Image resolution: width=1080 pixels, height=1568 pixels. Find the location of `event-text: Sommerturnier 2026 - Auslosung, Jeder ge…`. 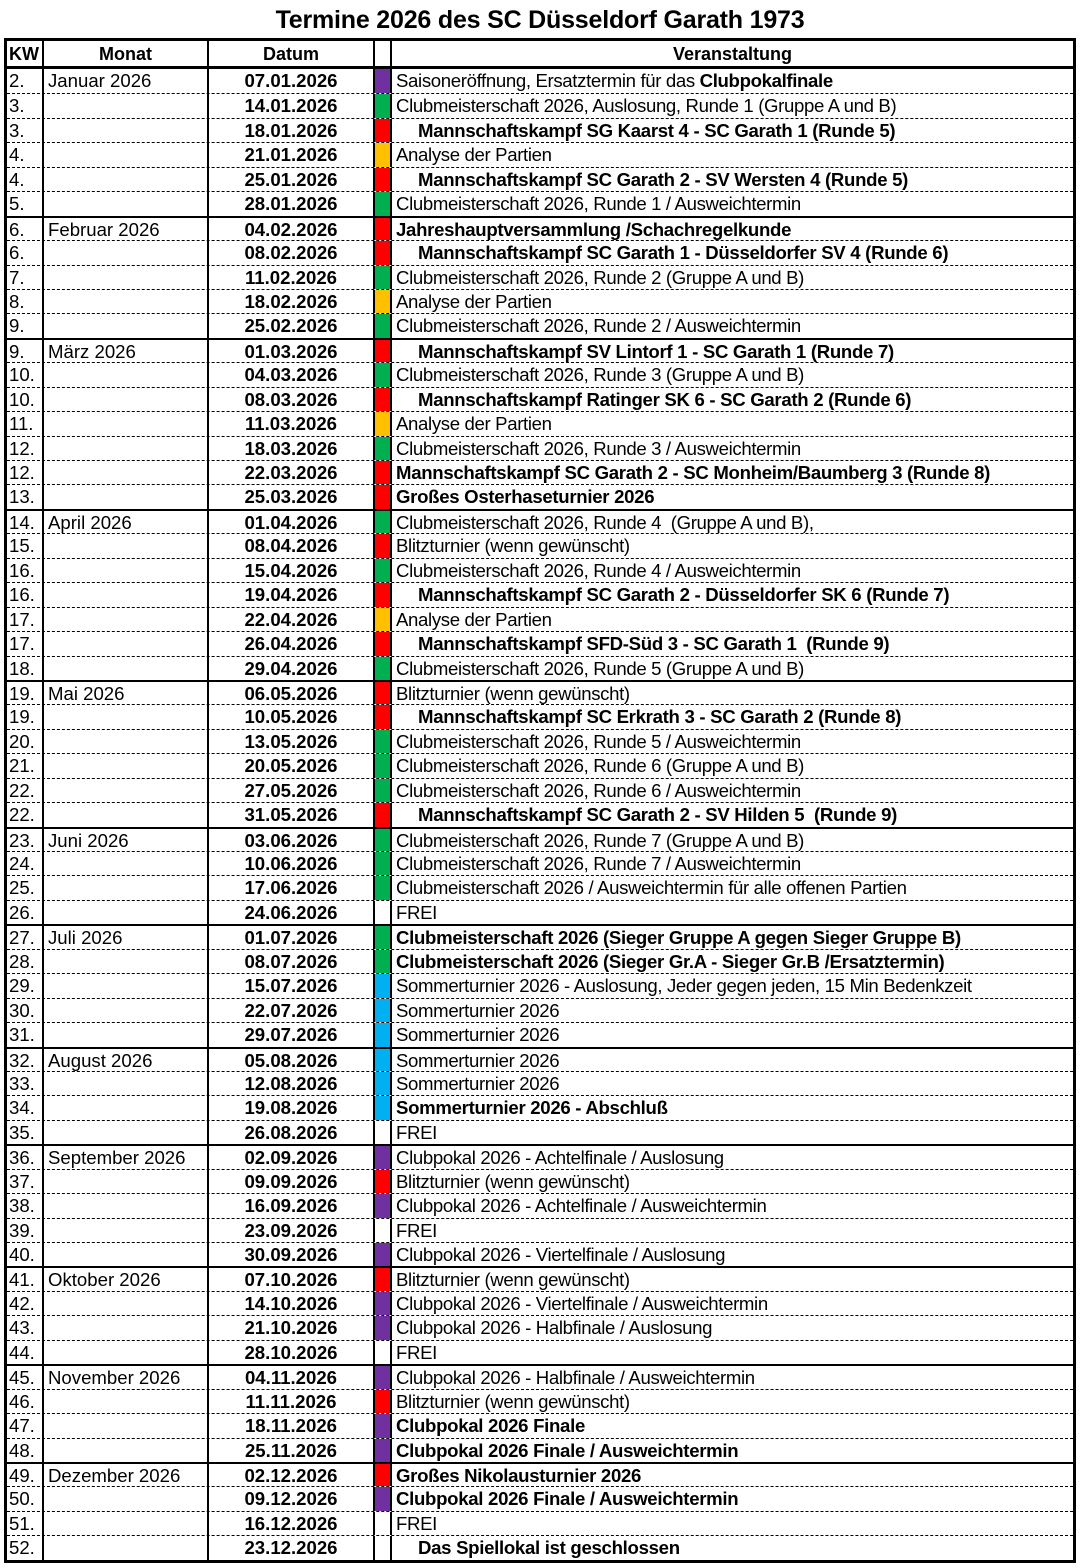

event-text: Sommerturnier 2026 - Auslosung, Jeder ge… is located at coordinates (684, 986).